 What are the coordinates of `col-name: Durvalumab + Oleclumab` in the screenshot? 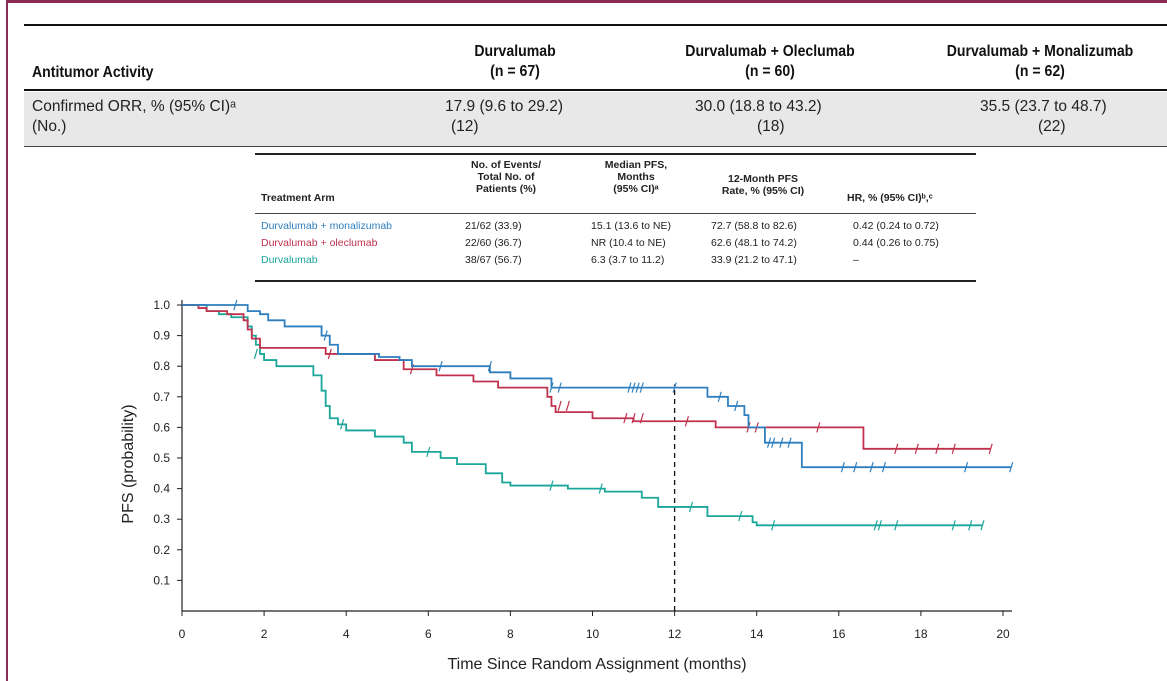 It's located at (770, 51).